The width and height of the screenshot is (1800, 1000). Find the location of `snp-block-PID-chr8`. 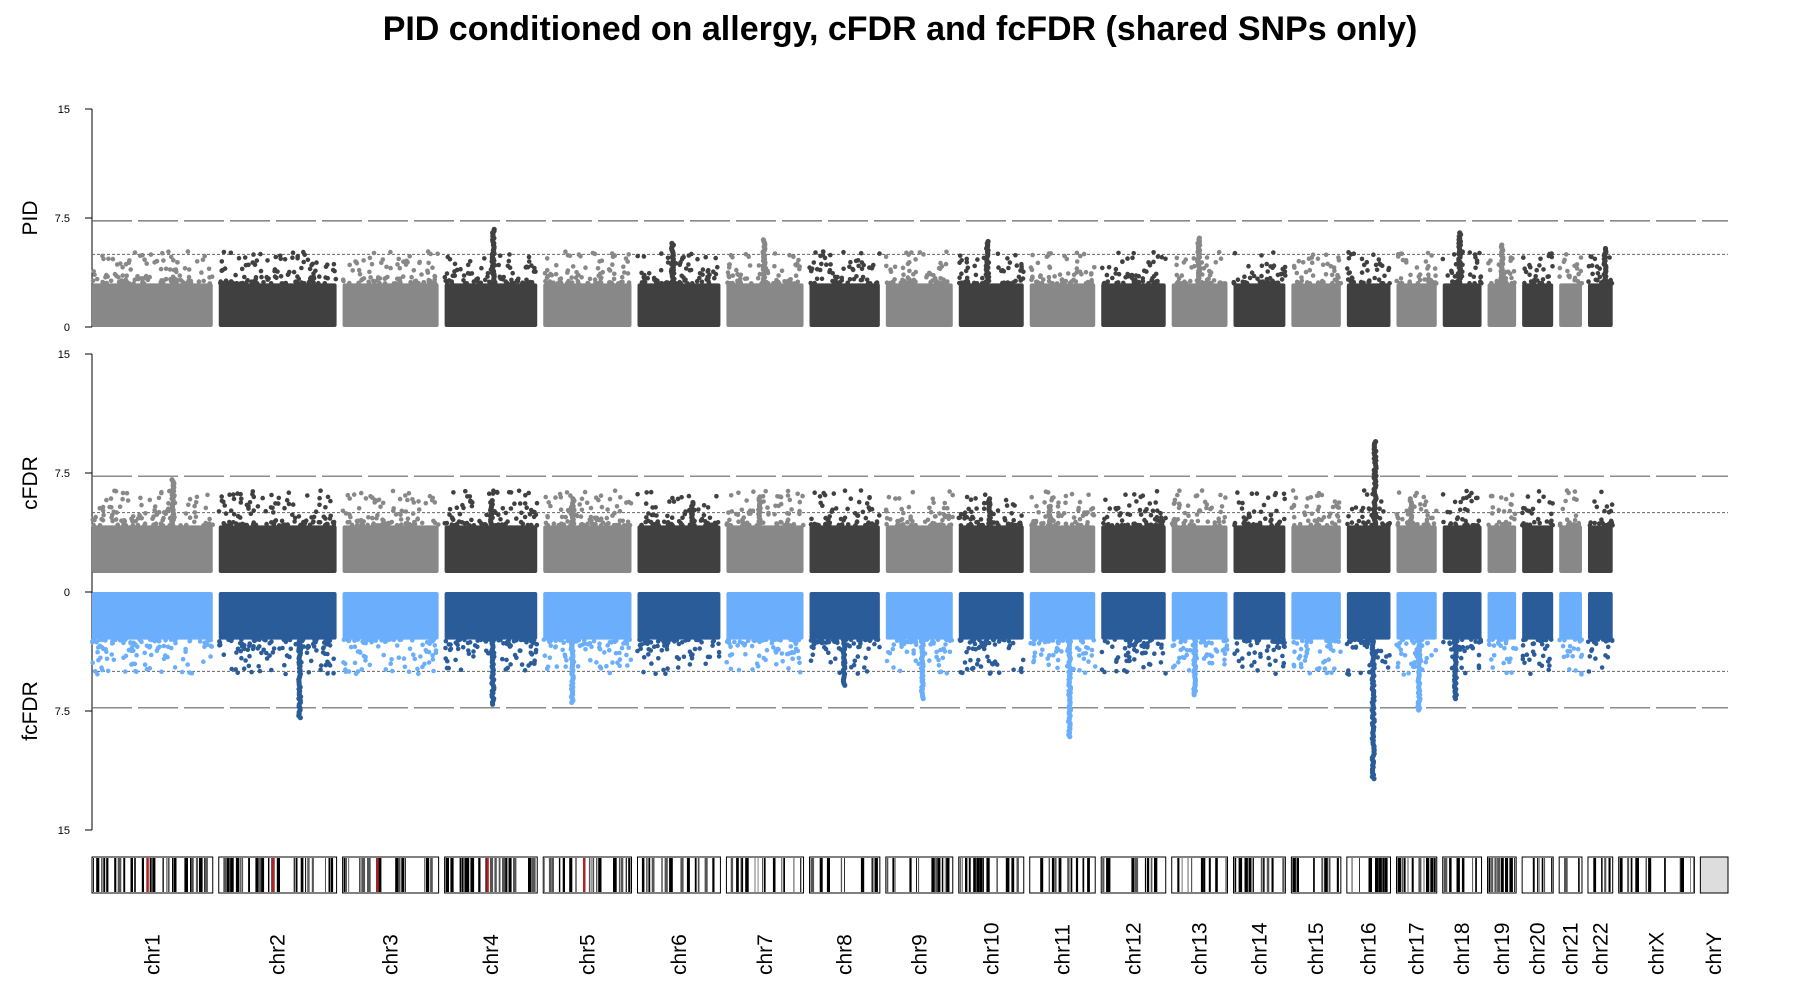

snp-block-PID-chr8 is located at coordinates (844, 305).